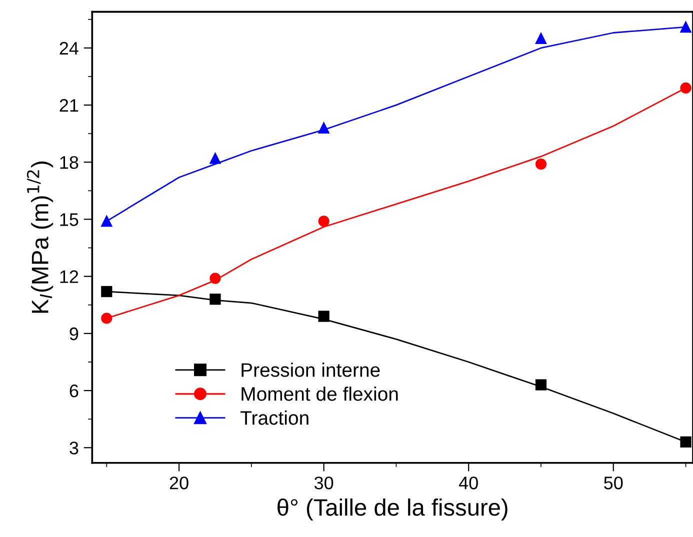 Image resolution: width=693 pixels, height=537 pixels. I want to click on y-tick-label: 3, so click(74, 448).